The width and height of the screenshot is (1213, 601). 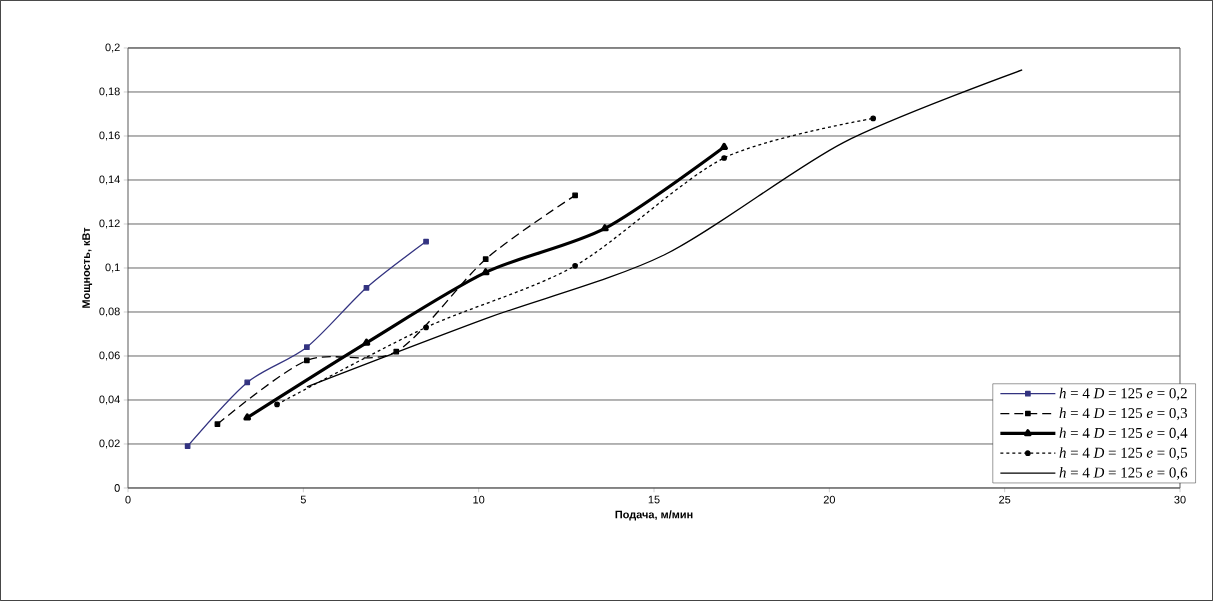 What do you see at coordinates (109, 356) in the screenshot?
I see `y-tick-label: 0,06` at bounding box center [109, 356].